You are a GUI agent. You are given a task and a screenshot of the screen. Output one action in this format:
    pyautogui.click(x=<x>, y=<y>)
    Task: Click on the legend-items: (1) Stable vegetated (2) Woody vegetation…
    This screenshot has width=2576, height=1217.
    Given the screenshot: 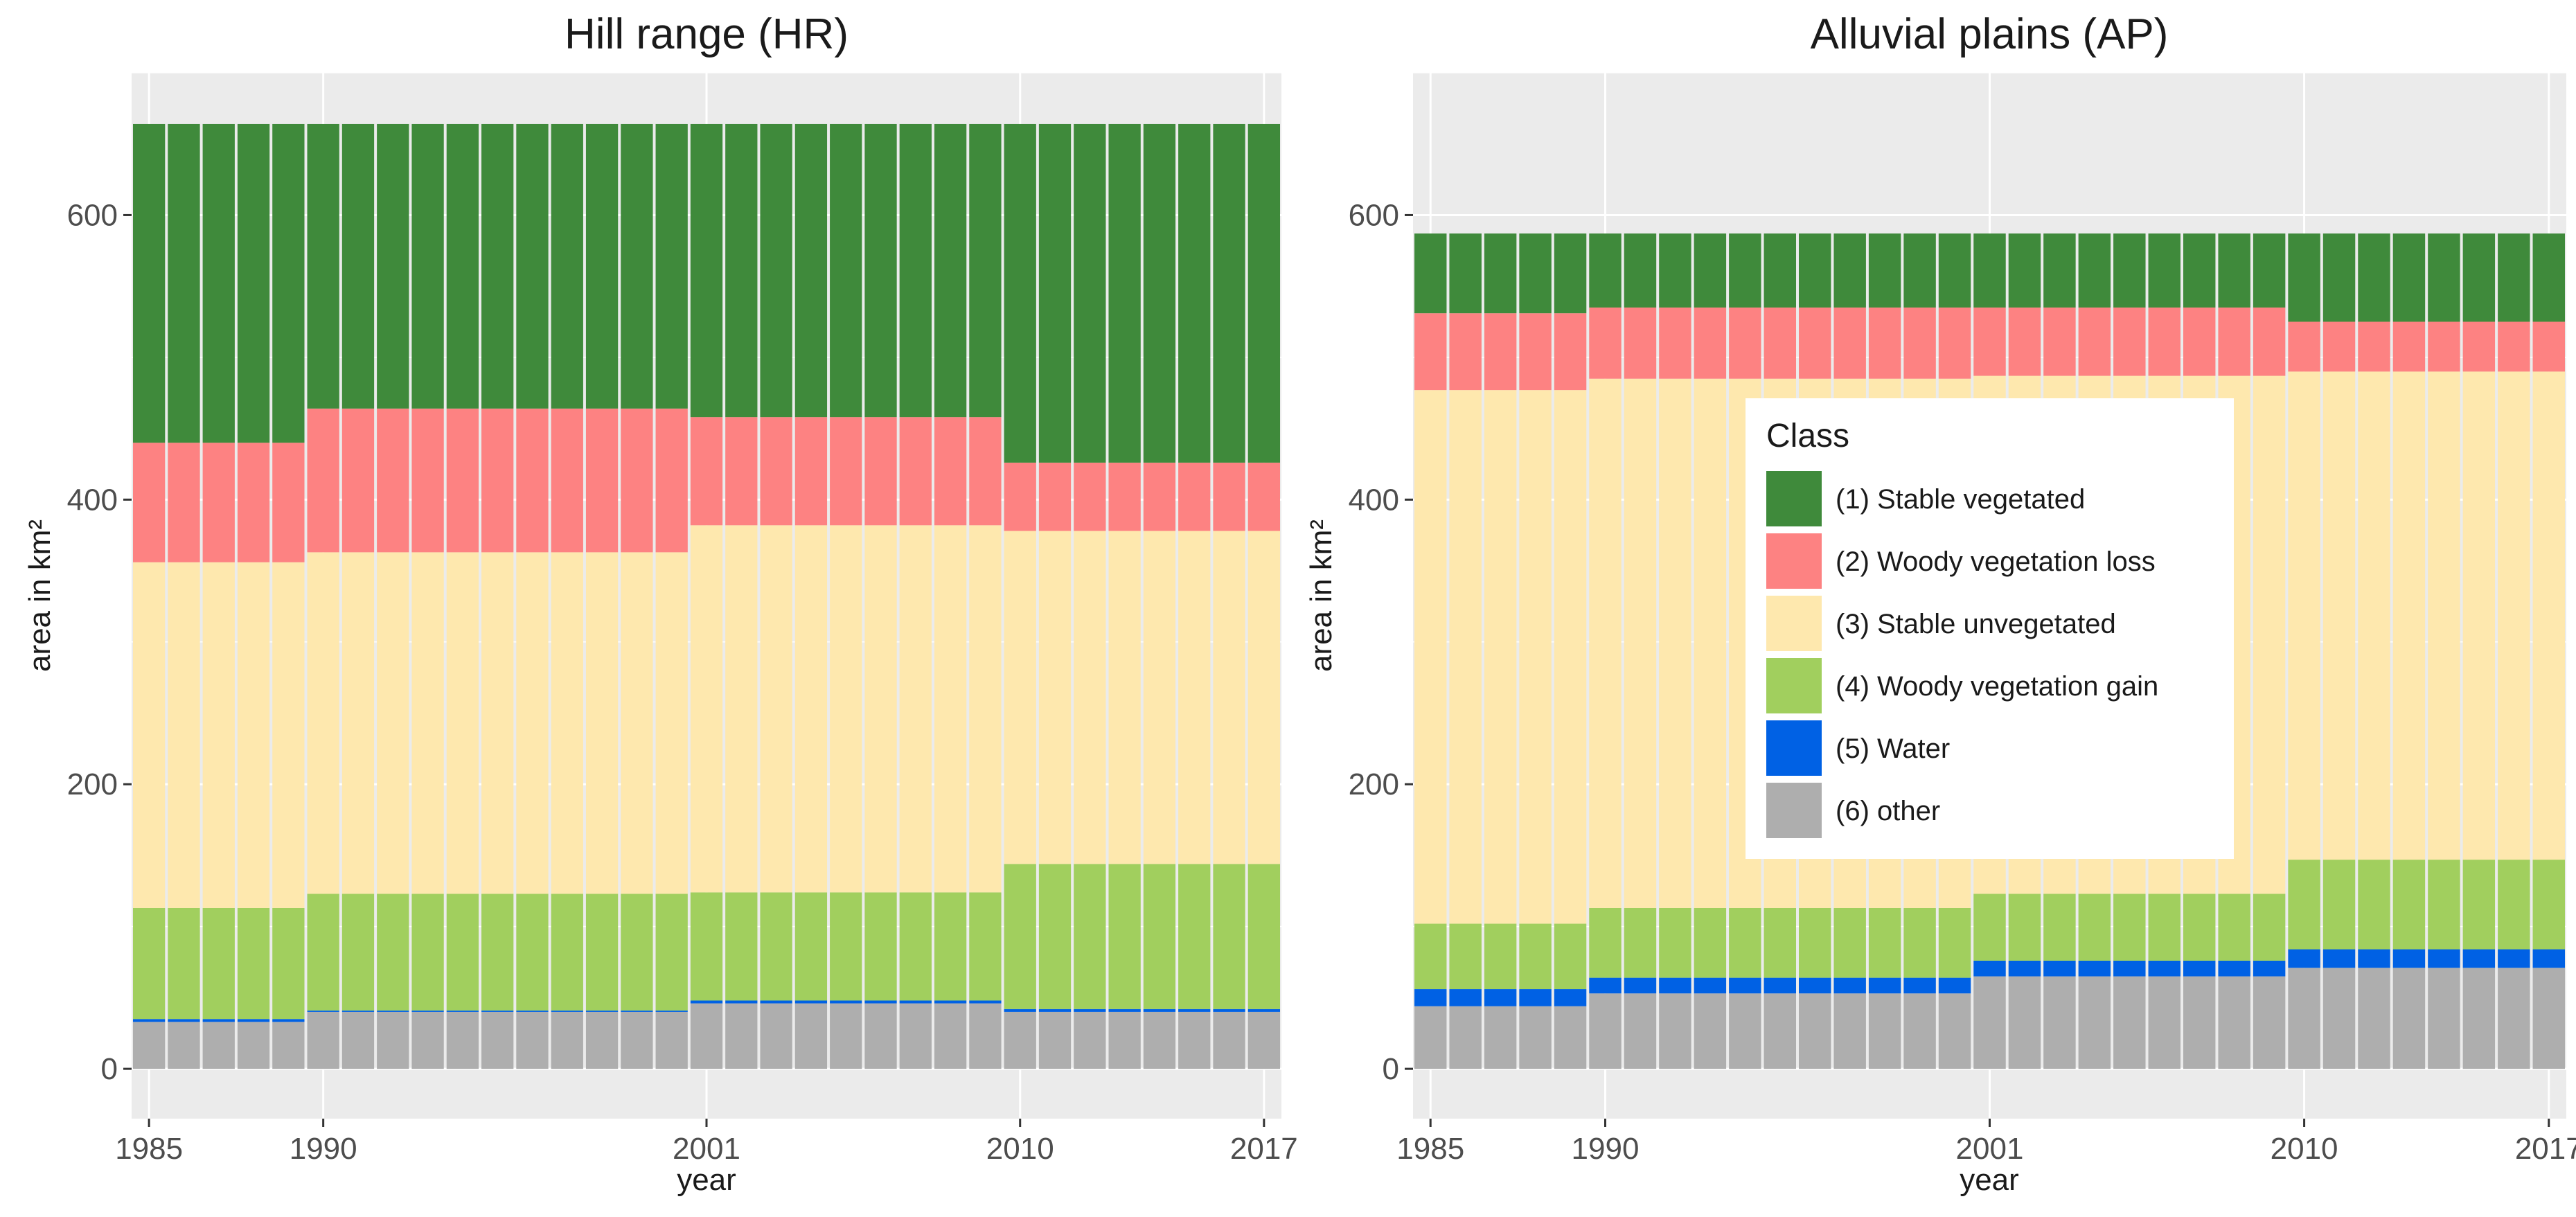 What is the action you would take?
    pyautogui.click(x=1962, y=654)
    